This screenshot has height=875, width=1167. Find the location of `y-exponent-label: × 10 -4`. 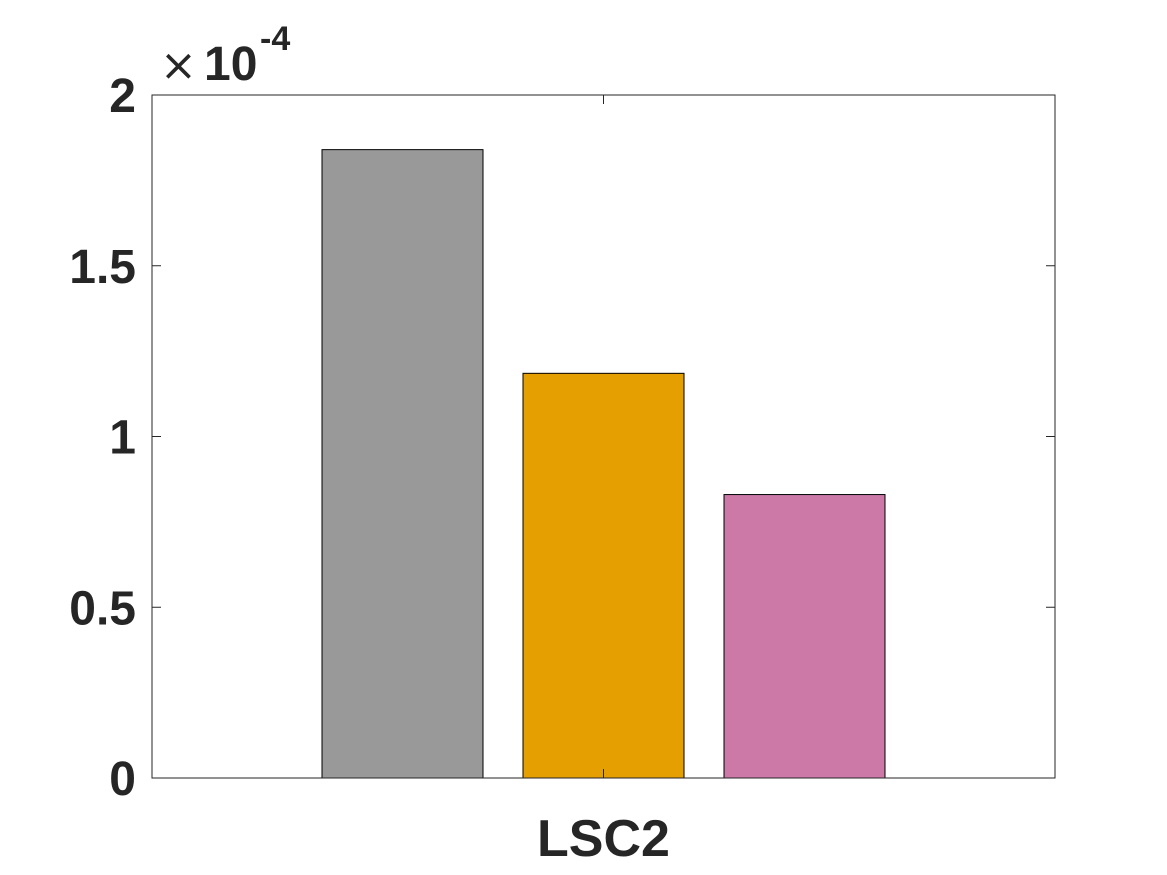

y-exponent-label: × 10 -4 is located at coordinates (225, 55).